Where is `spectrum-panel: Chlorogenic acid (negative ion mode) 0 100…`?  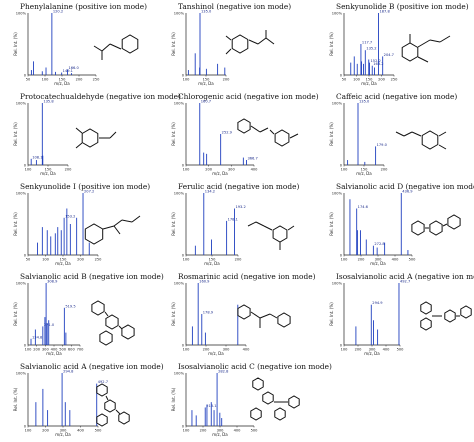 spectrum-panel: Chlorogenic acid (negative ion mode) 0 100… is located at coordinates (239, 135).